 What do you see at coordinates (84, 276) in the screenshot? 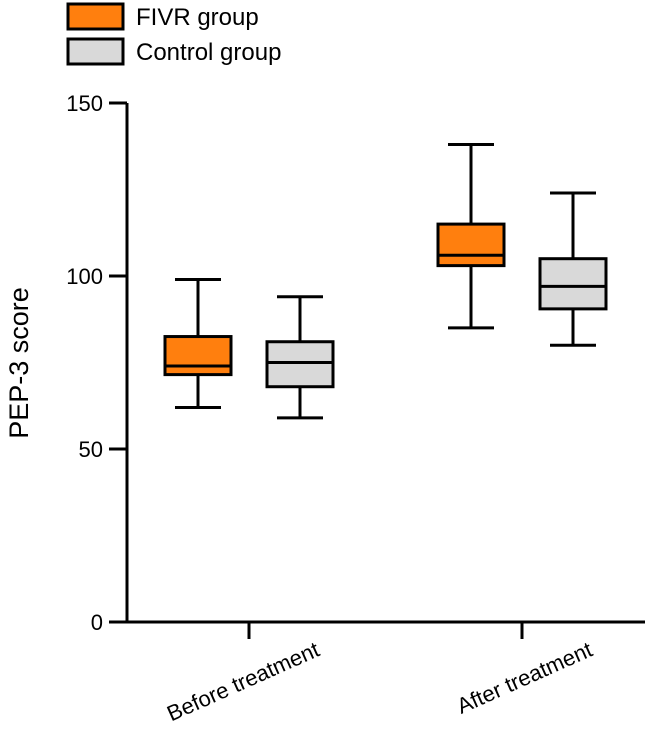
I see `y-tick-label: 100` at bounding box center [84, 276].